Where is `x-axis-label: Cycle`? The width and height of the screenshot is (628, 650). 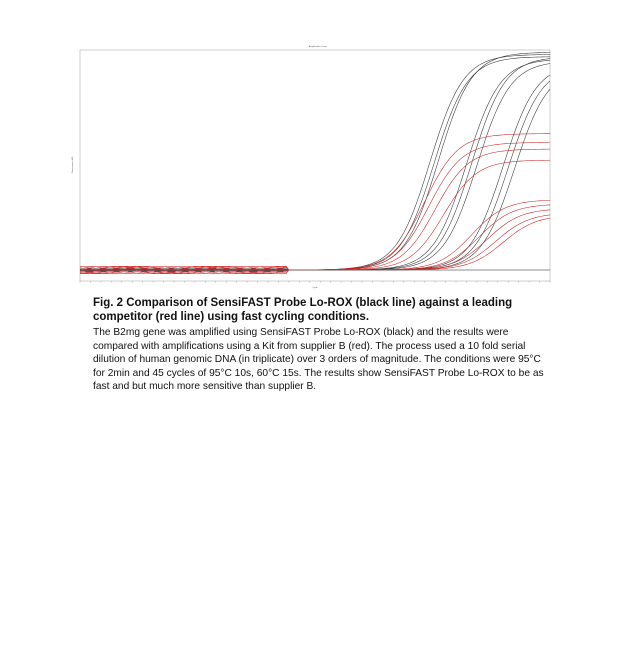 x-axis-label: Cycle is located at coordinates (315, 288).